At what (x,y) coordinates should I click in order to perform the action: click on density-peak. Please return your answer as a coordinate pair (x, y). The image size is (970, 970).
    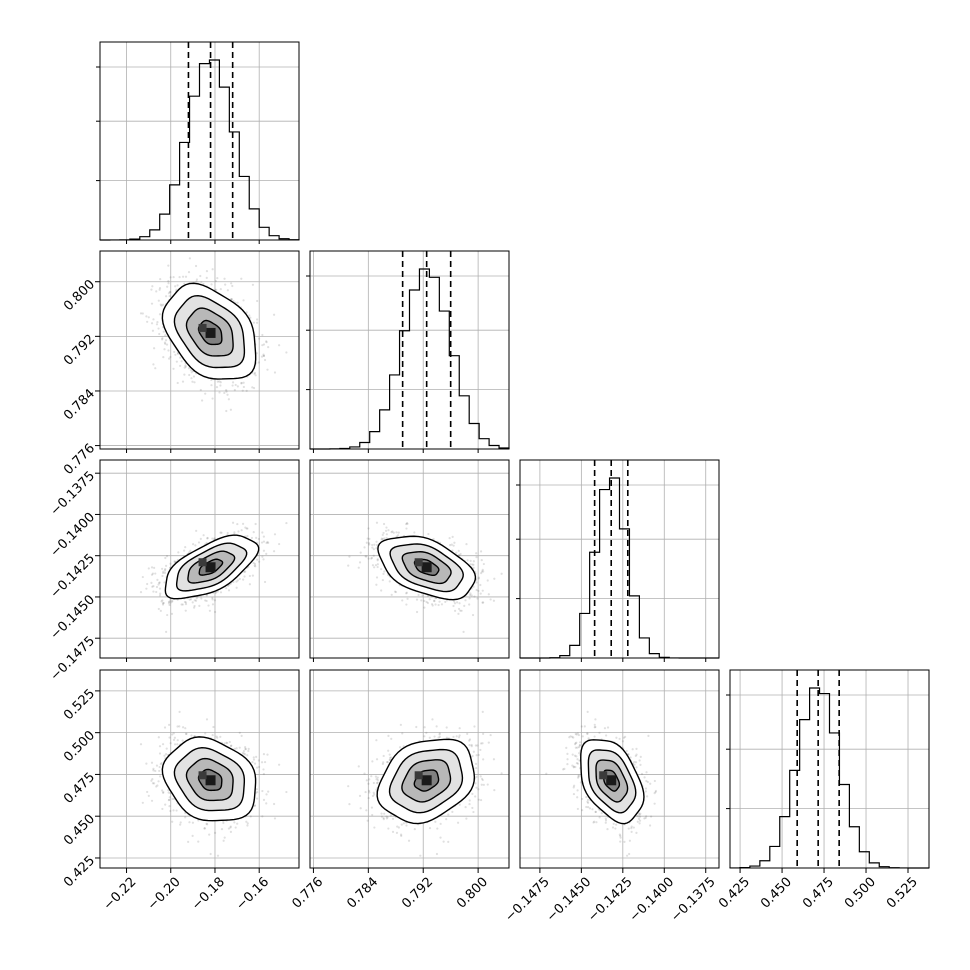
    Looking at the image, I should click on (210, 332).